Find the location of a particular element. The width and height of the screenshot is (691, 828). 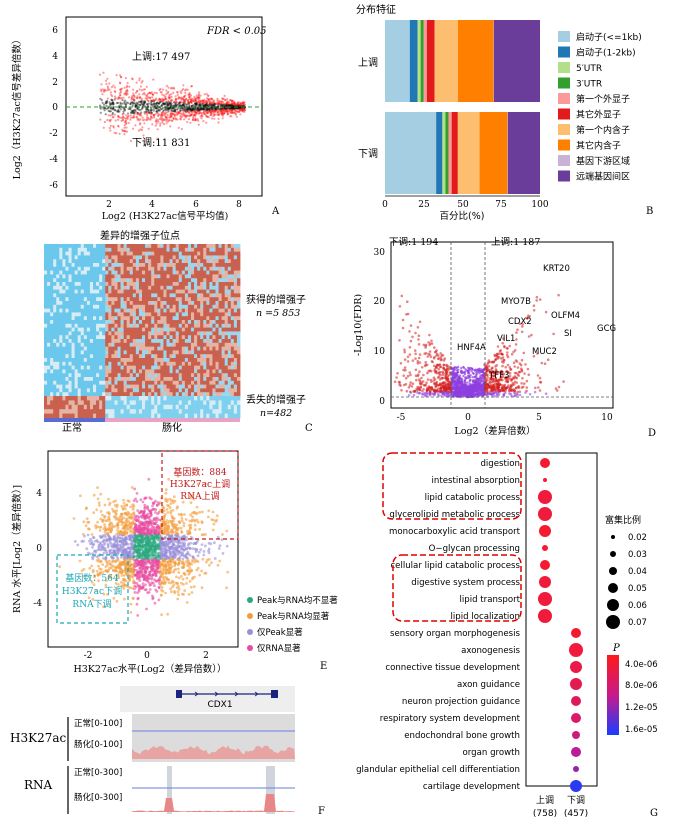

y-axis-label: Log2（H3K27ac信号差异倍数） is located at coordinates (17, 107).